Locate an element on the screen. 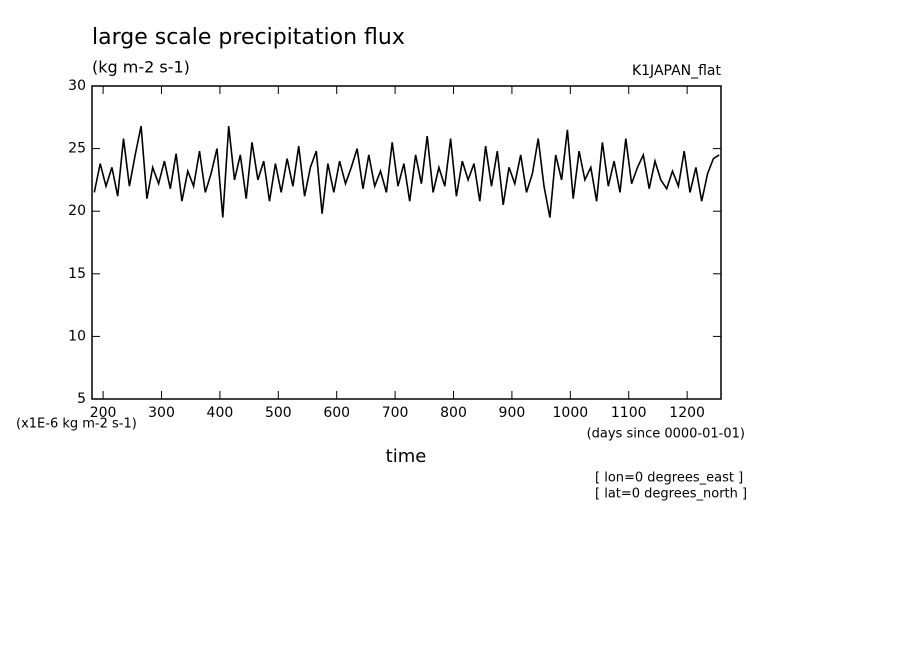 This screenshot has width=904, height=654. x-tick-label: 600 is located at coordinates (336, 413).